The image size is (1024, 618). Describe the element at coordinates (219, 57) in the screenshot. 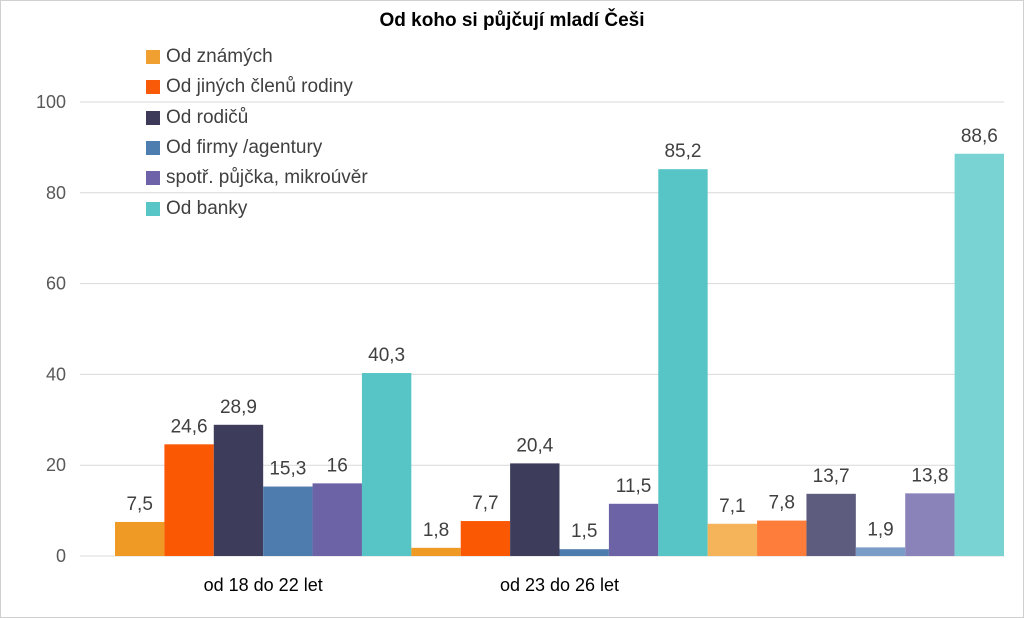

I see `legend-label: Od známých` at that location.